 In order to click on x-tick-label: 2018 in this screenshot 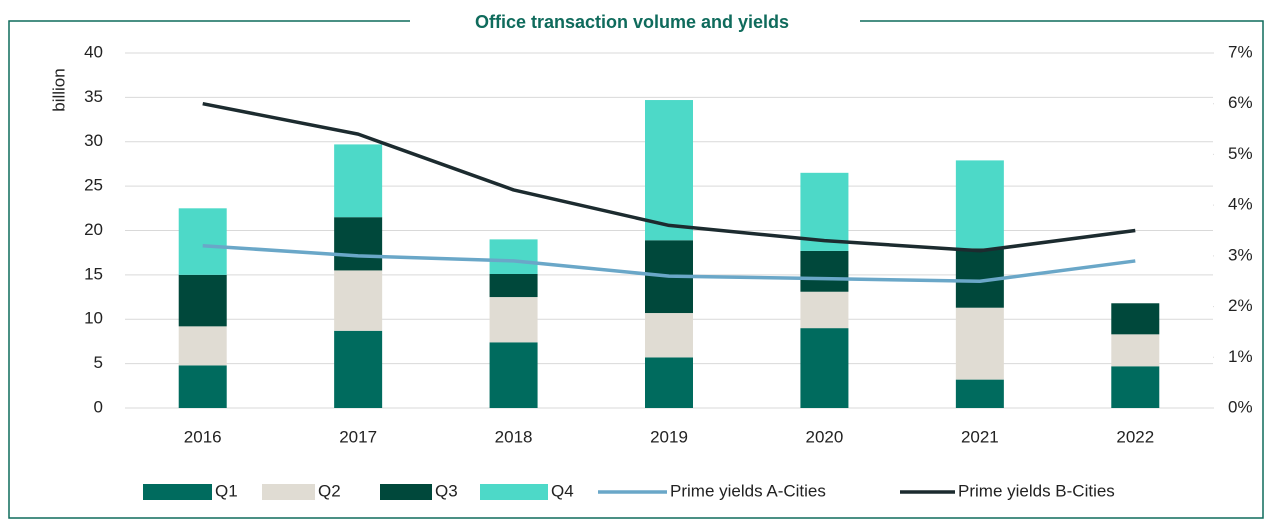, I will do `click(514, 436)`.